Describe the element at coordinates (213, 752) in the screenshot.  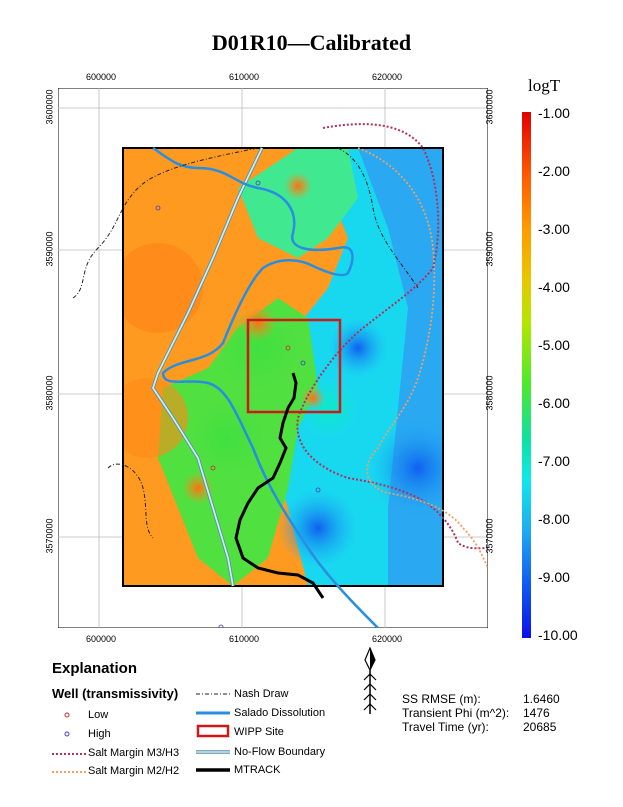
I see `no-flow-boundary-icon` at that location.